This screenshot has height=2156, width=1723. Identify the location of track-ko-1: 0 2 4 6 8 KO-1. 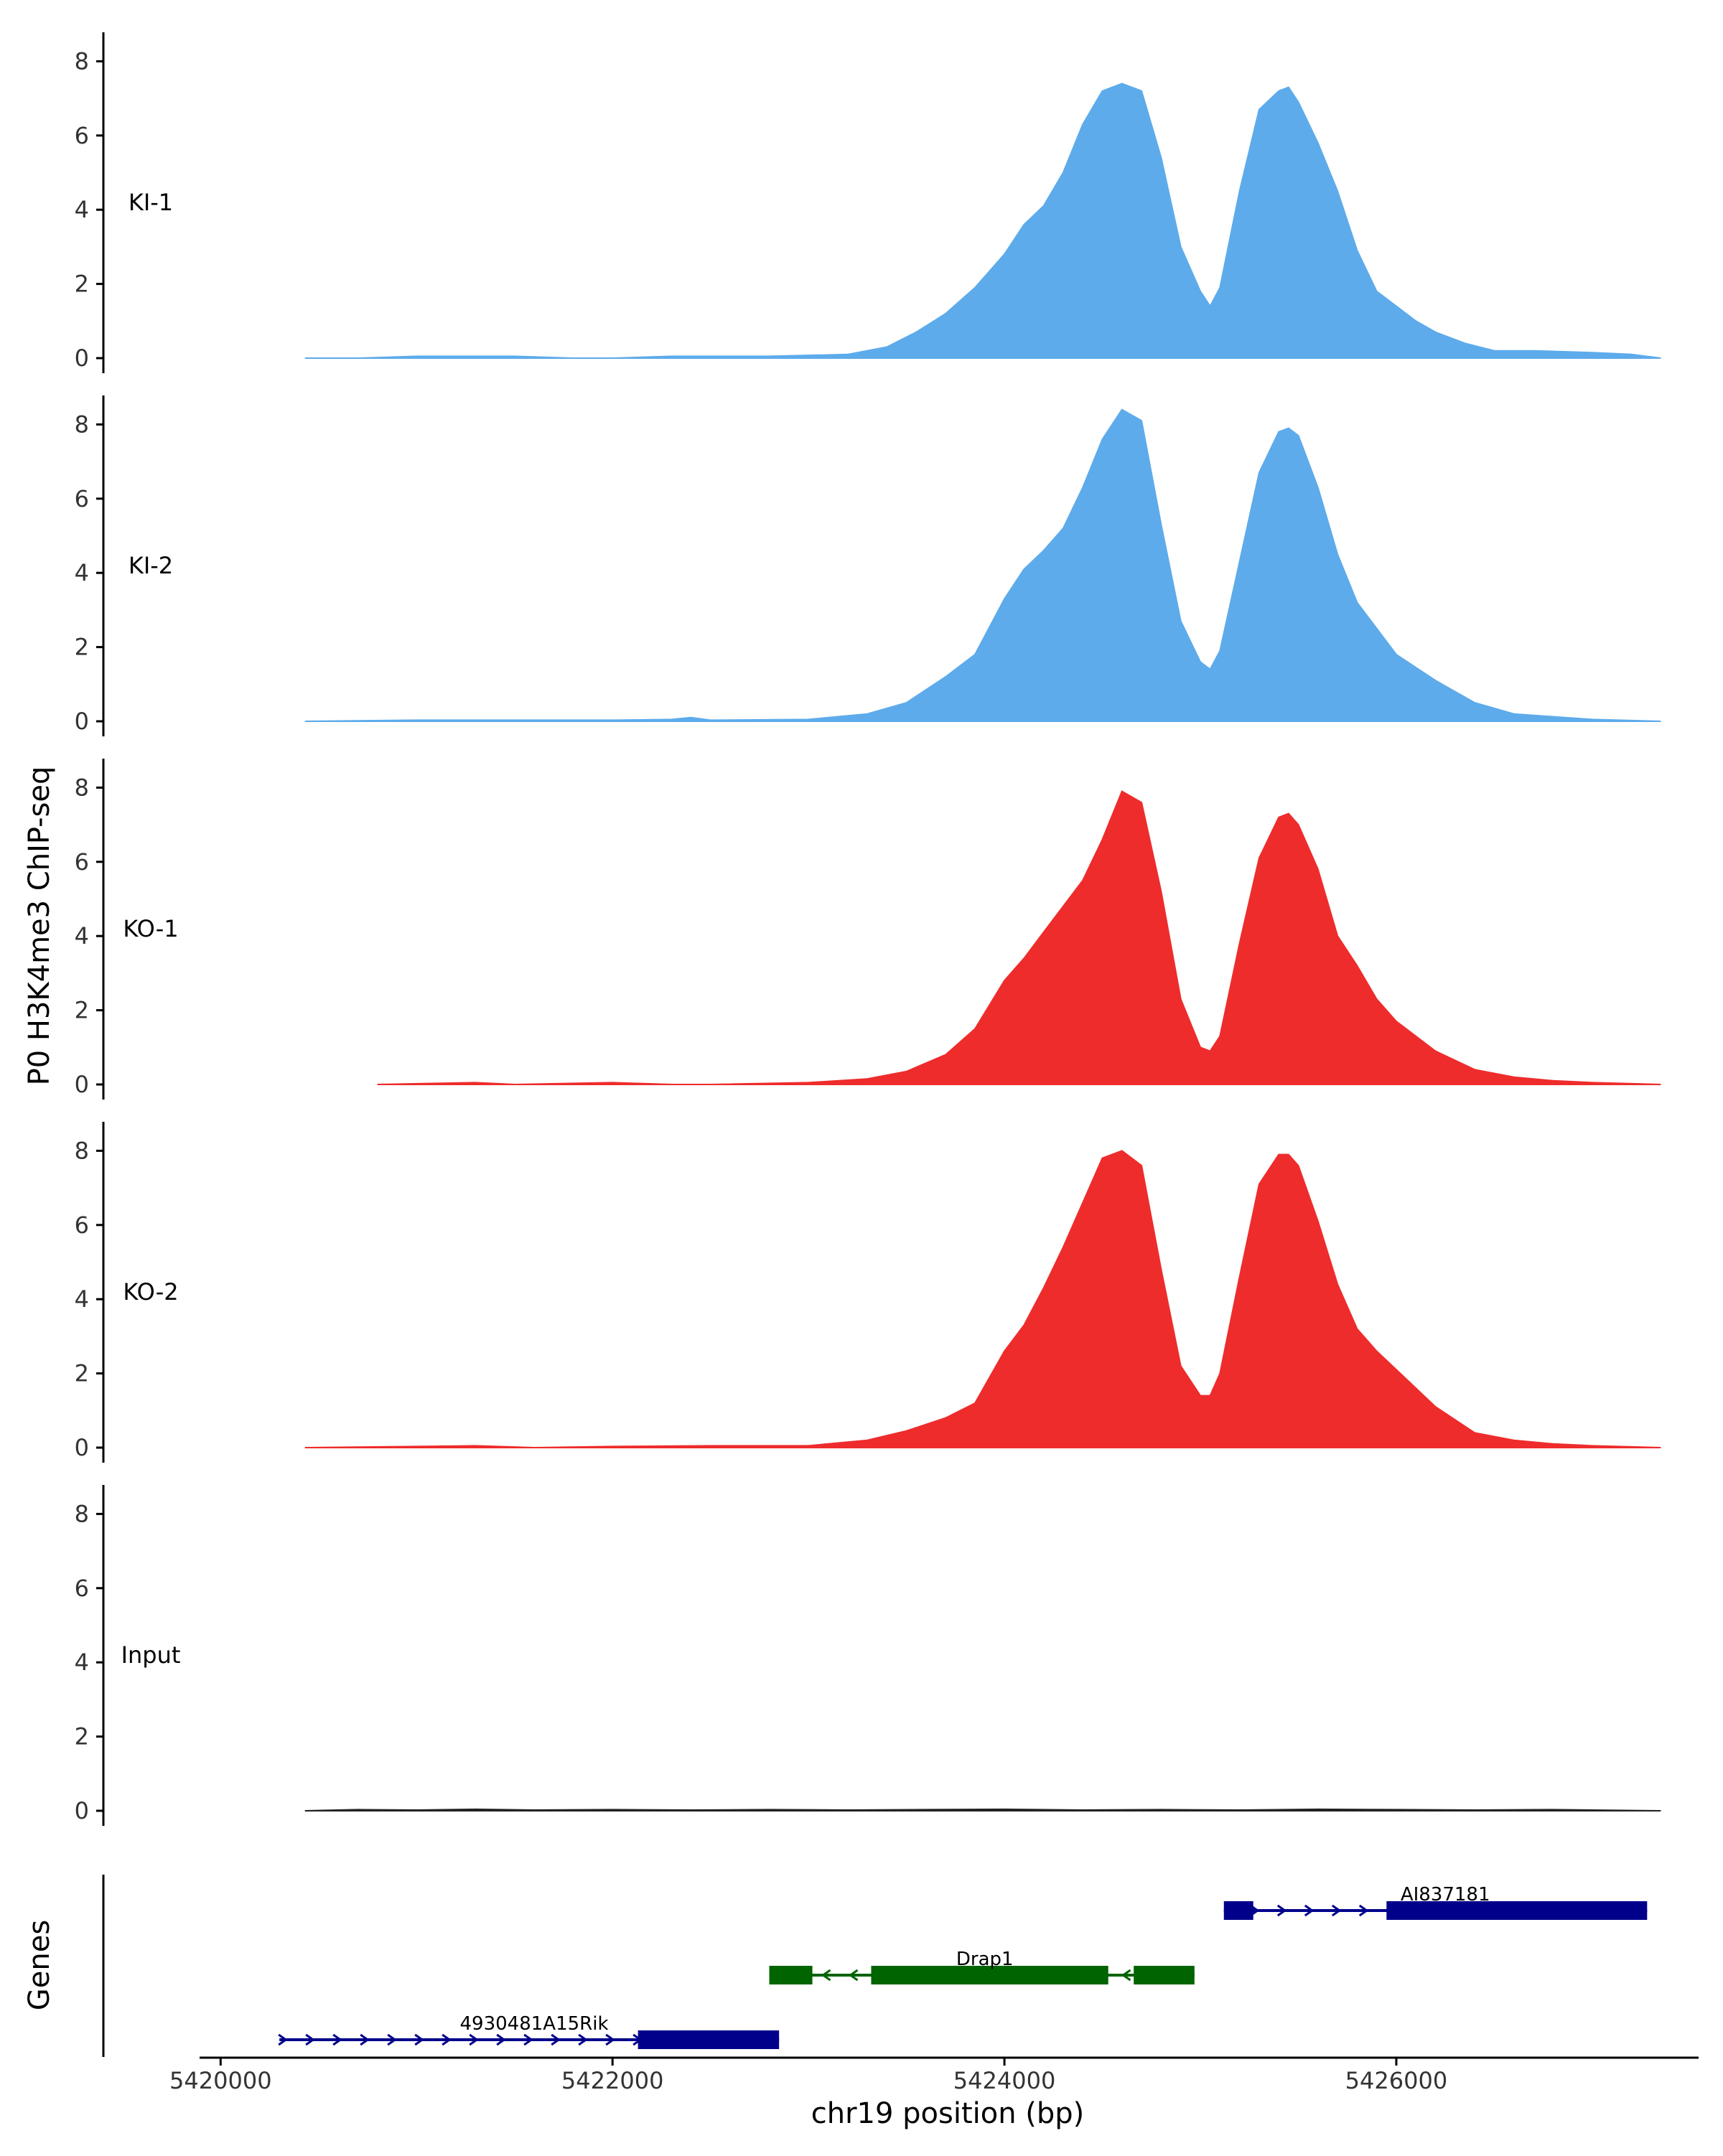
(868, 929).